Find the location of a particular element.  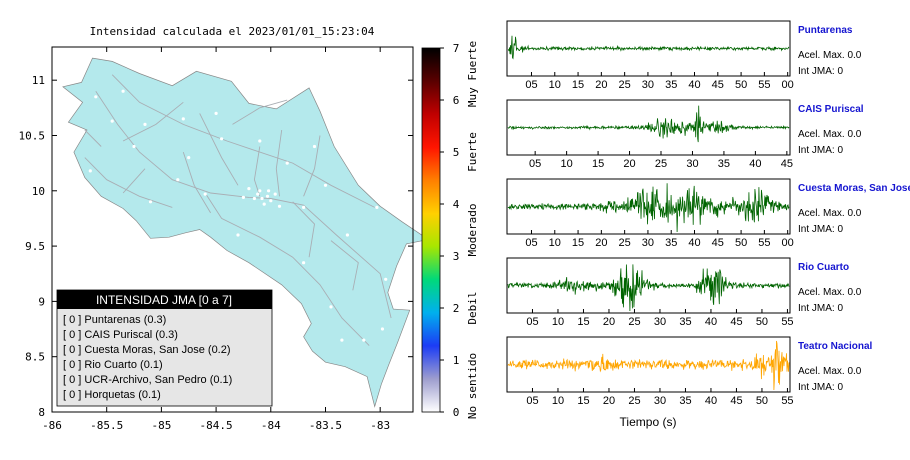

x-tick-label: -83 is located at coordinates (380, 425).